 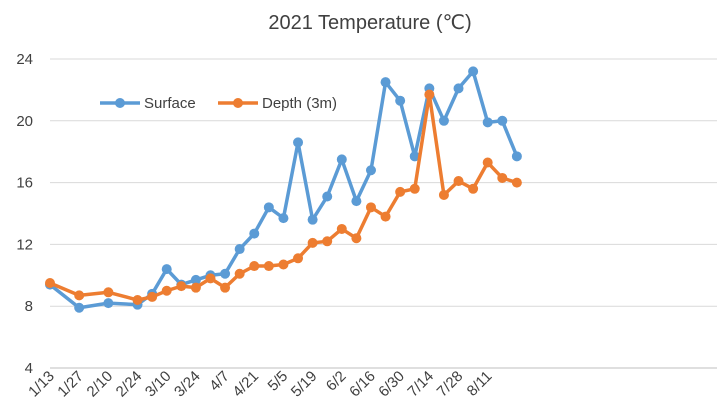 I want to click on y-tick-label: 12, so click(x=24, y=244).